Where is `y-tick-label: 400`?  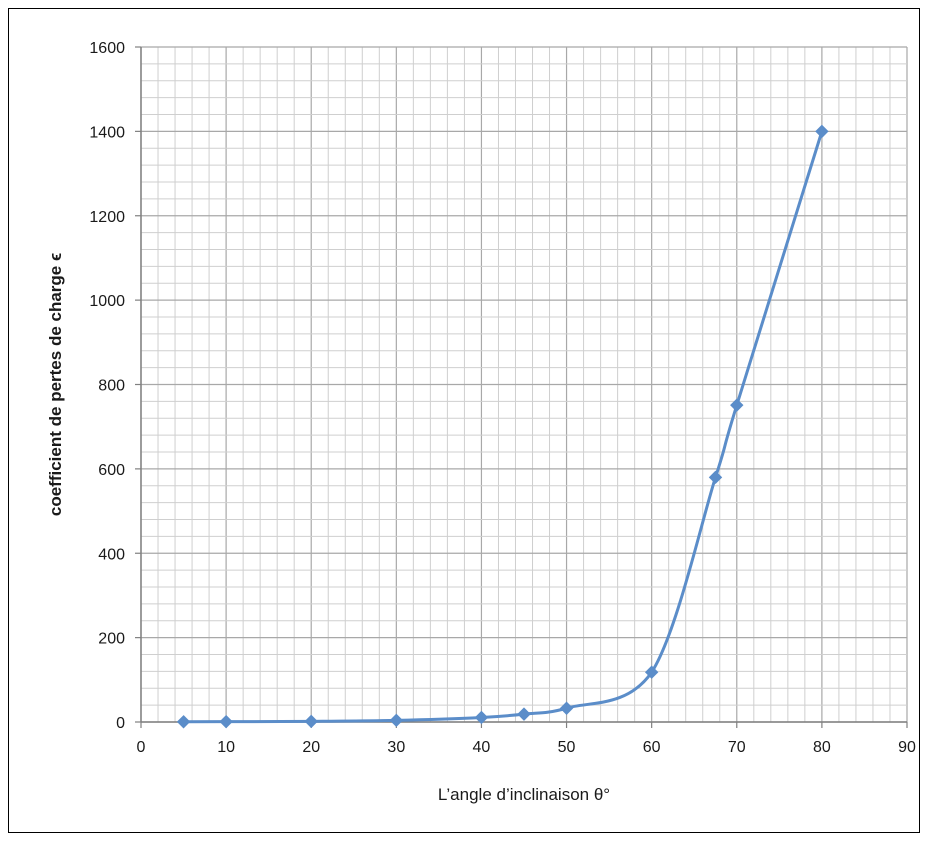
y-tick-label: 400 is located at coordinates (111, 554).